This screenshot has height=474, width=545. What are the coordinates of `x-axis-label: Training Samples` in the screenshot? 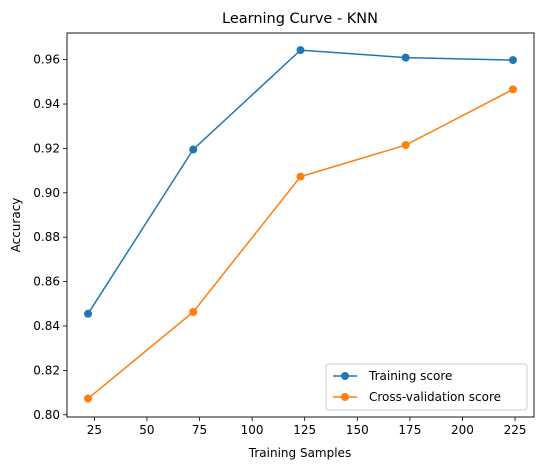 It's located at (299, 453).